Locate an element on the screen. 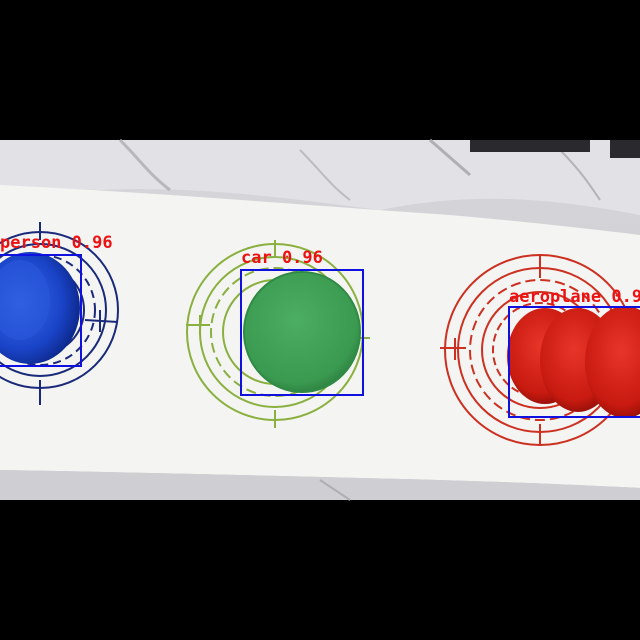 Image resolution: width=640 pixels, height=640 pixels. detection-label-car: car 0.96 is located at coordinates (282, 258).